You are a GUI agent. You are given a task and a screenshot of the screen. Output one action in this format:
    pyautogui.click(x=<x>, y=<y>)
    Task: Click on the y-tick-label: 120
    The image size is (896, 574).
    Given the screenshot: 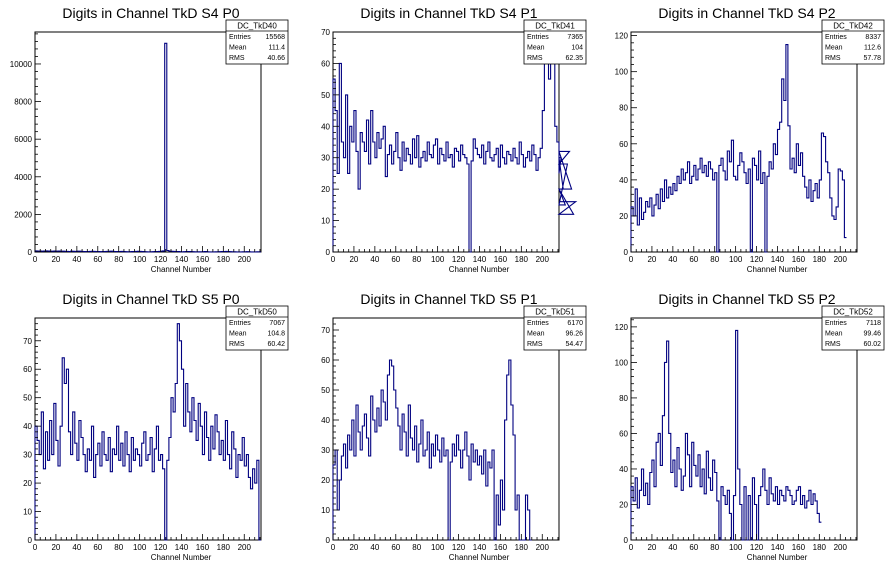 What is the action you would take?
    pyautogui.click(x=622, y=327)
    